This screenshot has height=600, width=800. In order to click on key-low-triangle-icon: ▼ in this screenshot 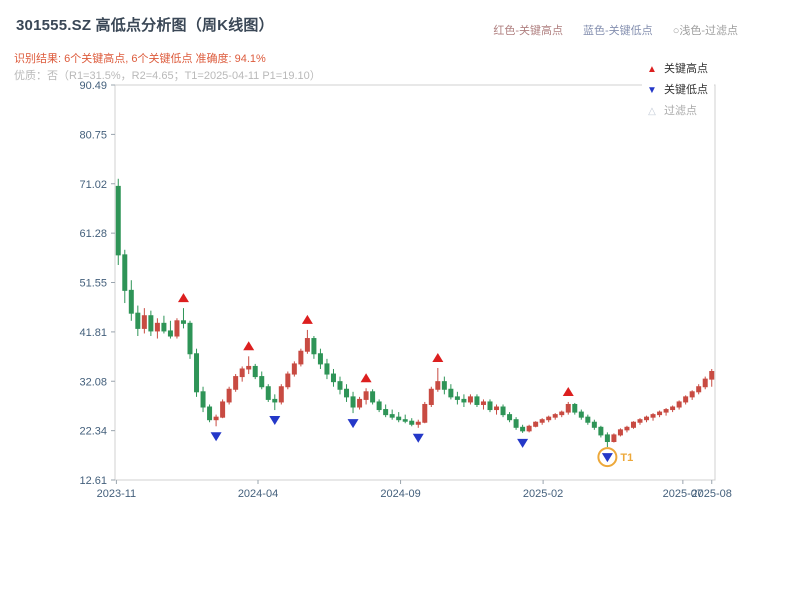, I will do `click(652, 90)`.